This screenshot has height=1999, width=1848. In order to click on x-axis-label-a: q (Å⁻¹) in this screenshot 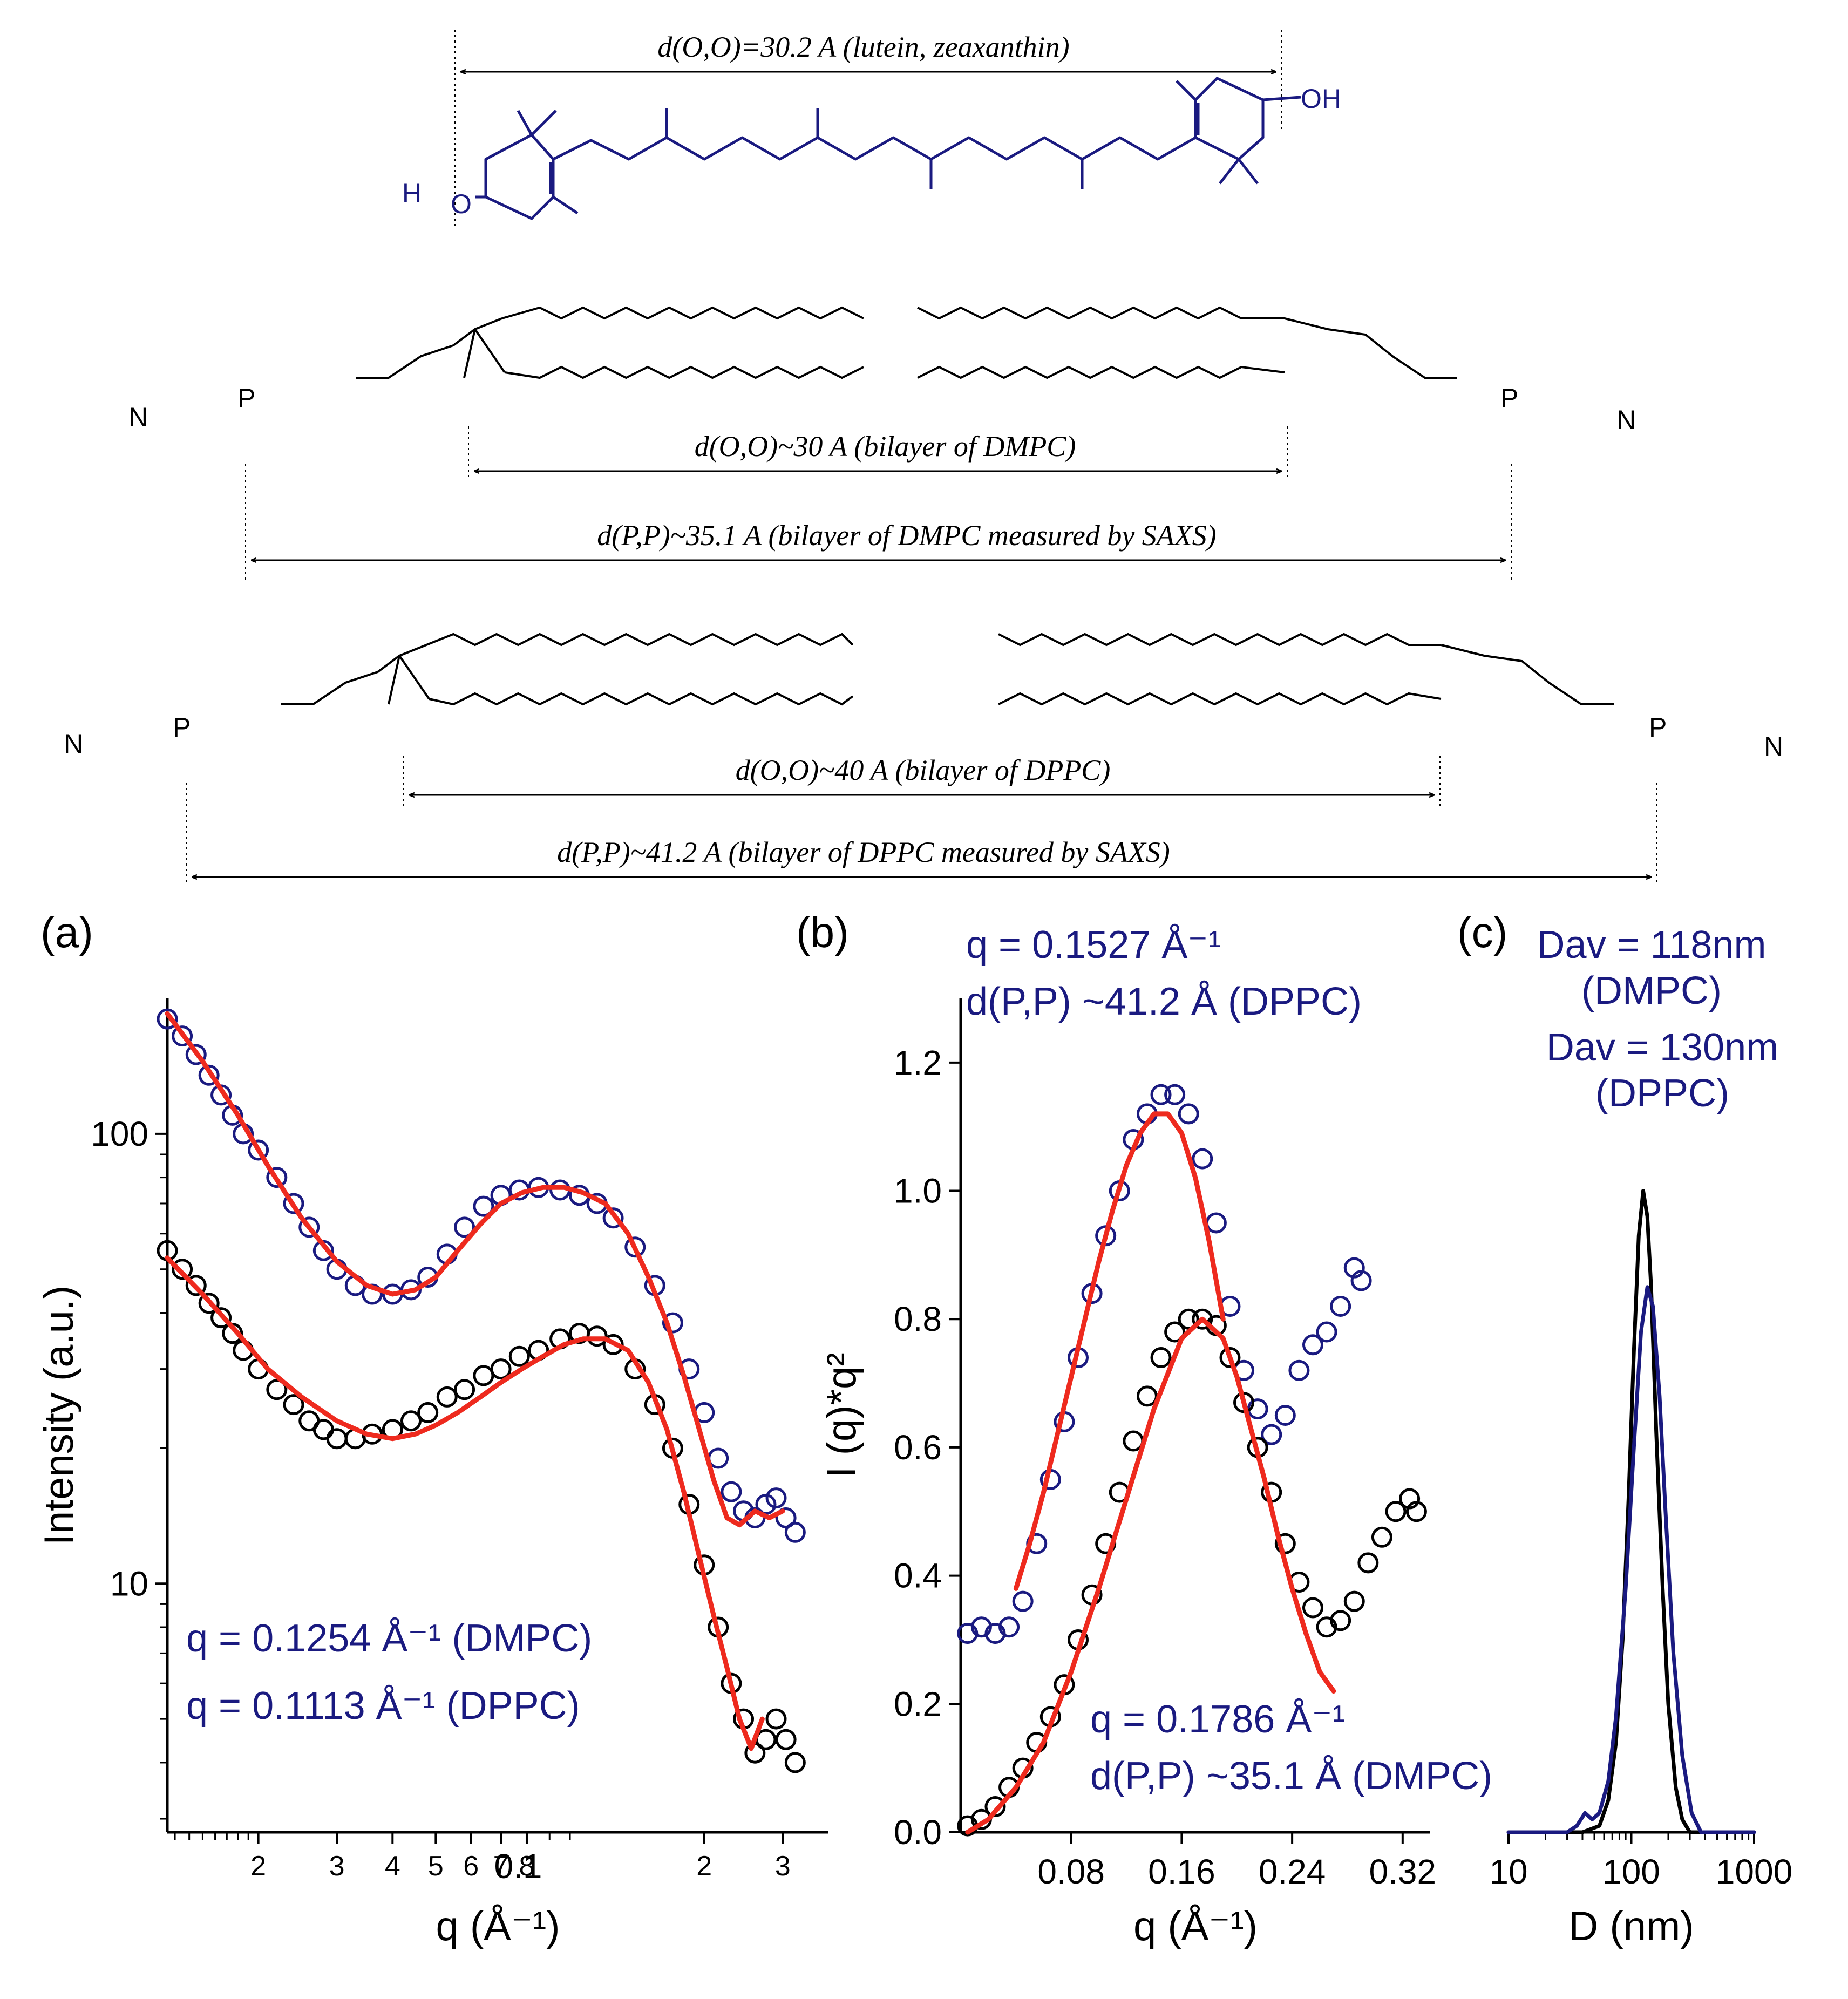, I will do `click(498, 1926)`.